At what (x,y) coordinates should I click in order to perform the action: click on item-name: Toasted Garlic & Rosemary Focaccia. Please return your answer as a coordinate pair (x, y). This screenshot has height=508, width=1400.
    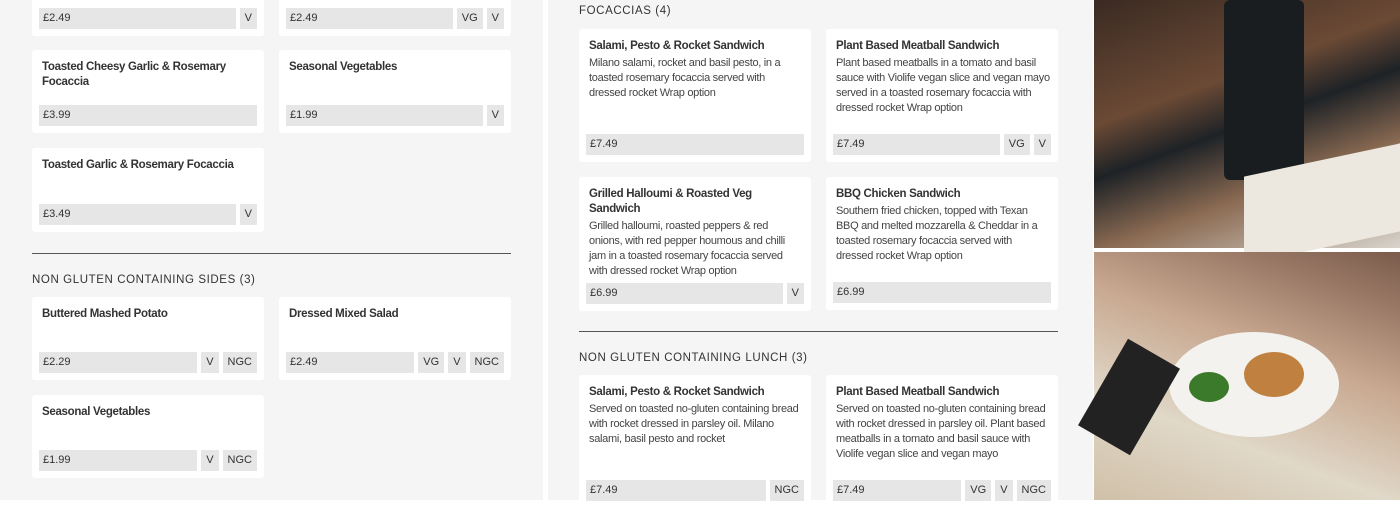
    Looking at the image, I should click on (138, 165).